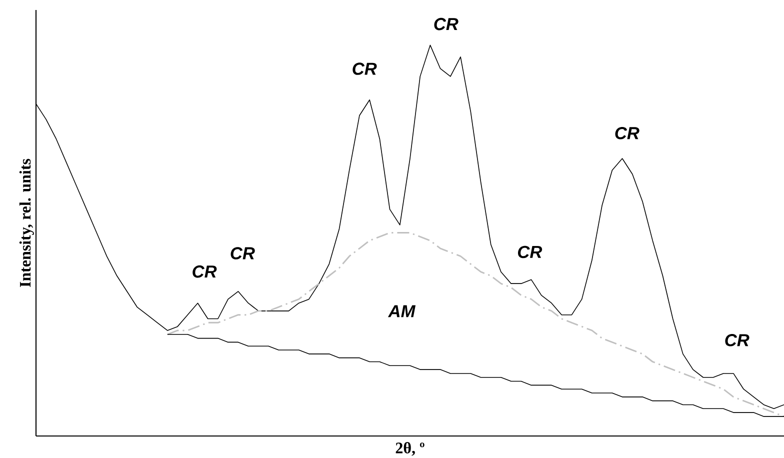 The image size is (784, 458). What do you see at coordinates (26, 222) in the screenshot?
I see `y-axis-title: Intensity, rel. units` at bounding box center [26, 222].